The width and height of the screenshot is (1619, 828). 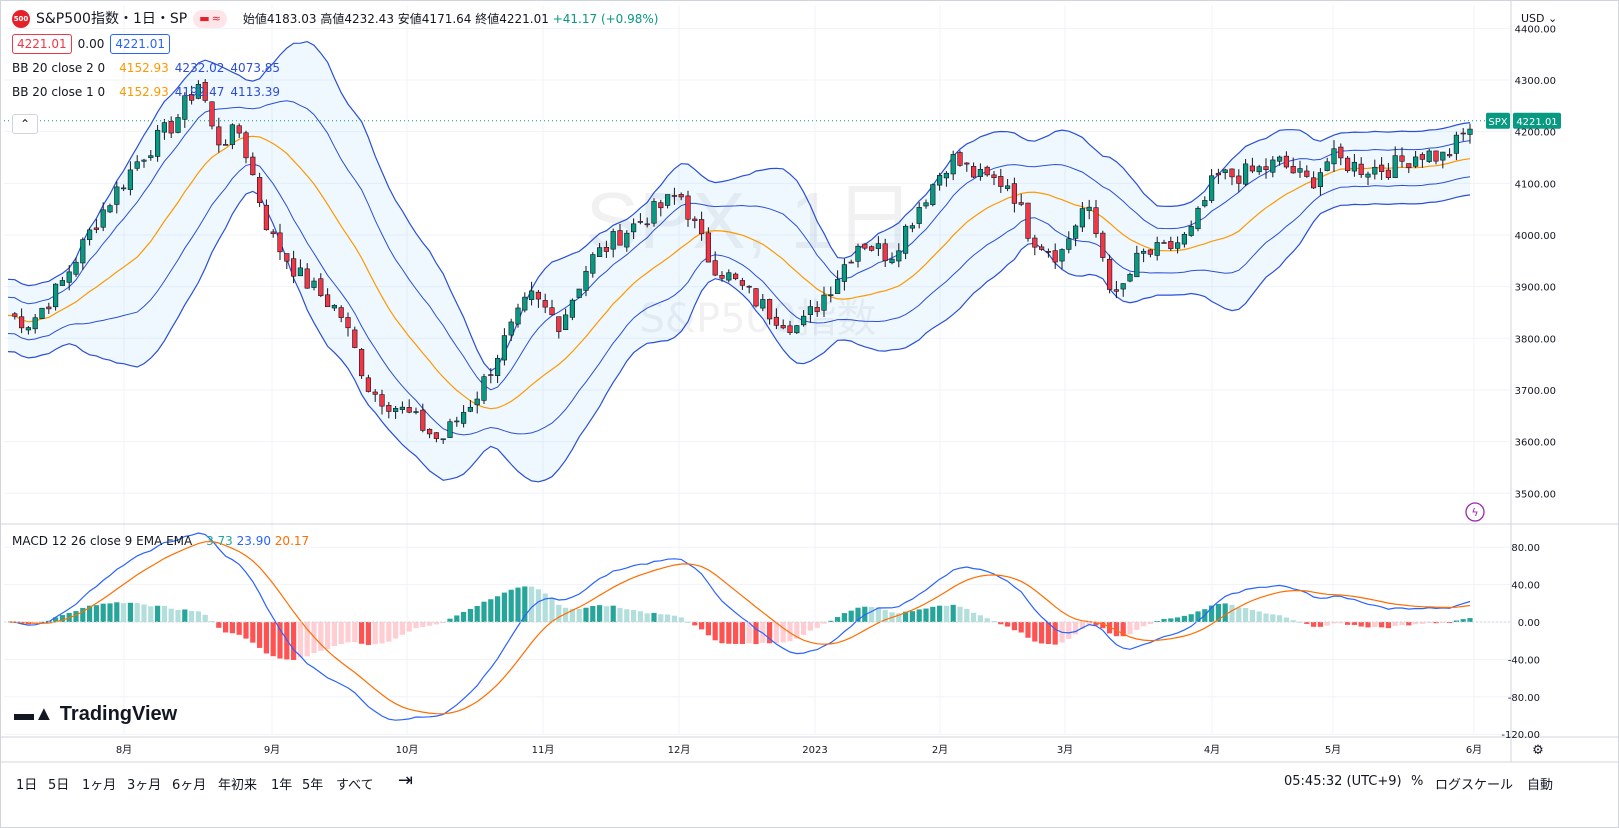 I want to click on range-1y: 1年, so click(x=282, y=785).